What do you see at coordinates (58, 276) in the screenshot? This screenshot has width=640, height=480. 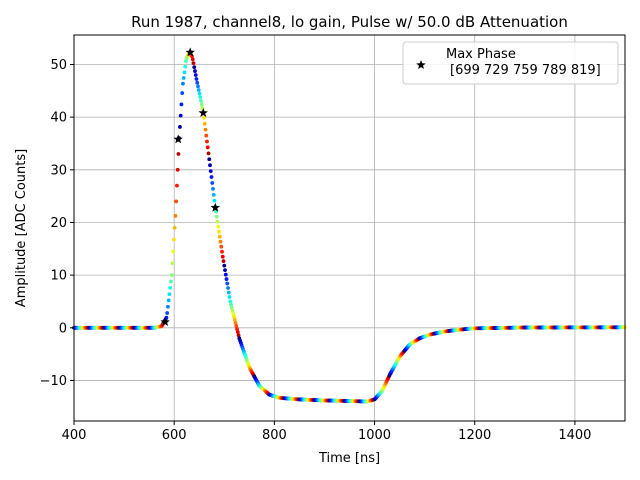 I see `y-tick-label: 10` at bounding box center [58, 276].